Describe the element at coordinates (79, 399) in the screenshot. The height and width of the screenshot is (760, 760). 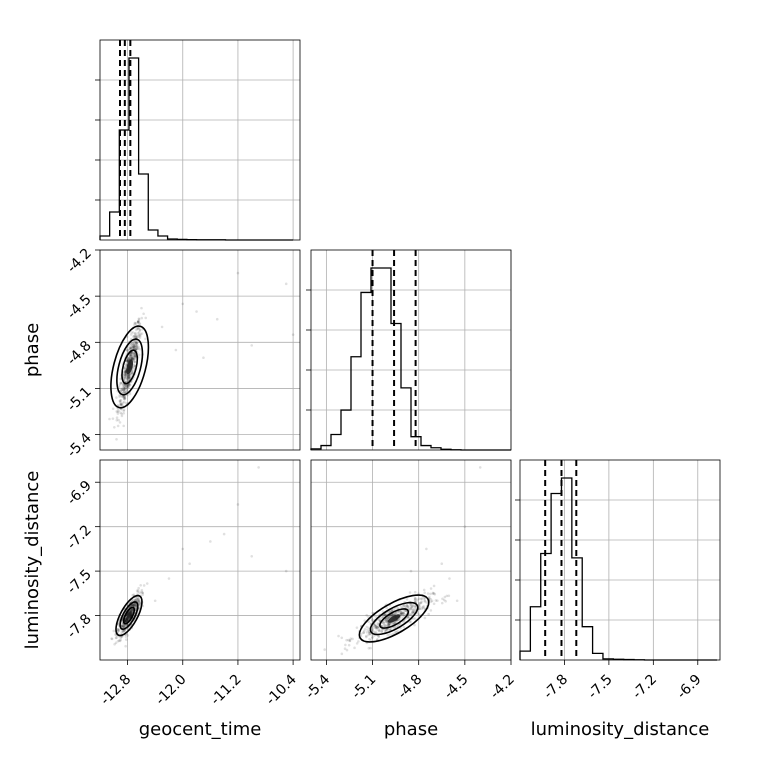
I see `y-tick-label: -5.1` at that location.